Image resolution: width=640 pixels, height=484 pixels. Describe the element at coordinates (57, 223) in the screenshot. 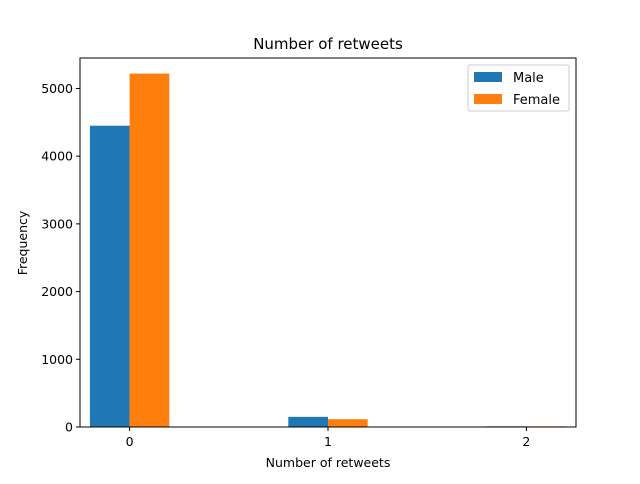

I see `y-tick-label: 3000` at that location.